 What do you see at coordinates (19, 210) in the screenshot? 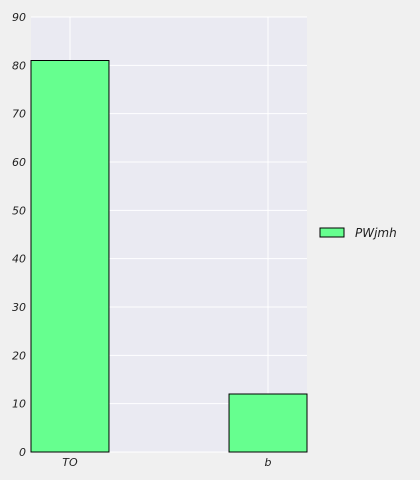
I see `y-tick-label: 50` at bounding box center [19, 210].